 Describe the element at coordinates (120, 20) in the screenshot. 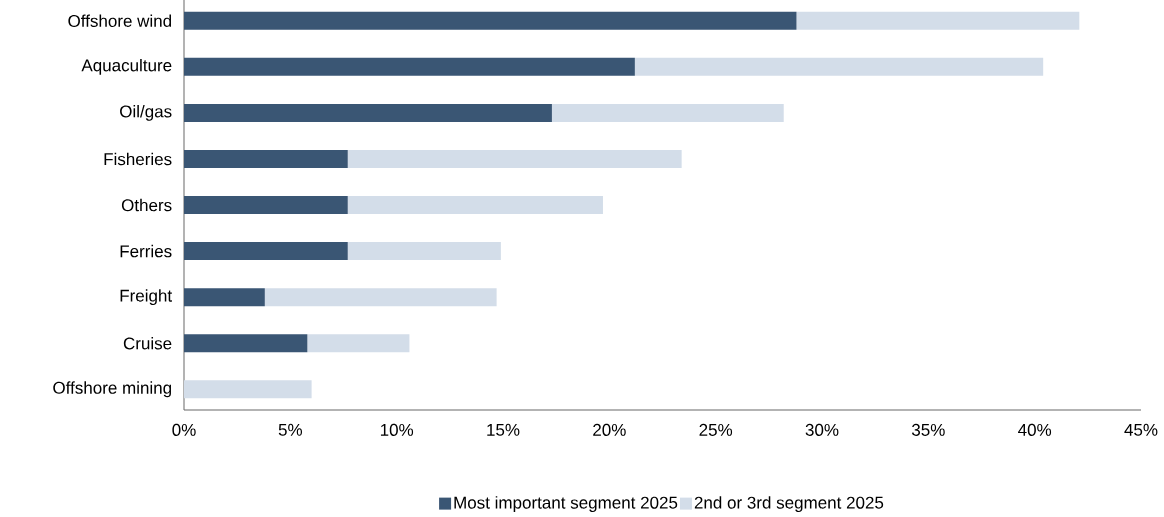

I see `y-tick-label: Offshore wind` at that location.